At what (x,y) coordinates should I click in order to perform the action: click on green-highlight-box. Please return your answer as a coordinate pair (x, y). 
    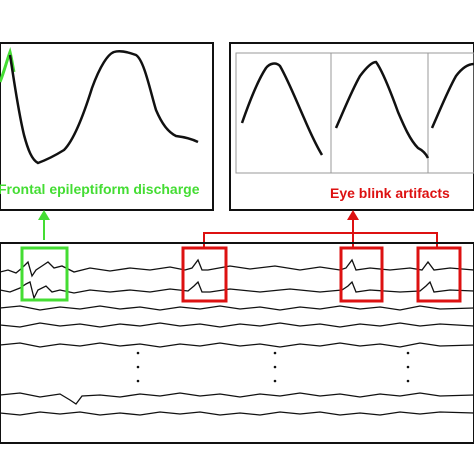
    Looking at the image, I should click on (44, 274).